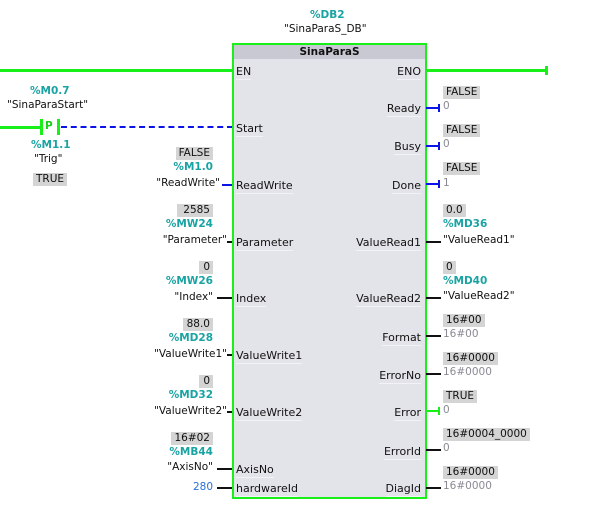 The height and width of the screenshot is (521, 605). Describe the element at coordinates (462, 130) in the screenshot. I see `busy-value: FALSE` at that location.